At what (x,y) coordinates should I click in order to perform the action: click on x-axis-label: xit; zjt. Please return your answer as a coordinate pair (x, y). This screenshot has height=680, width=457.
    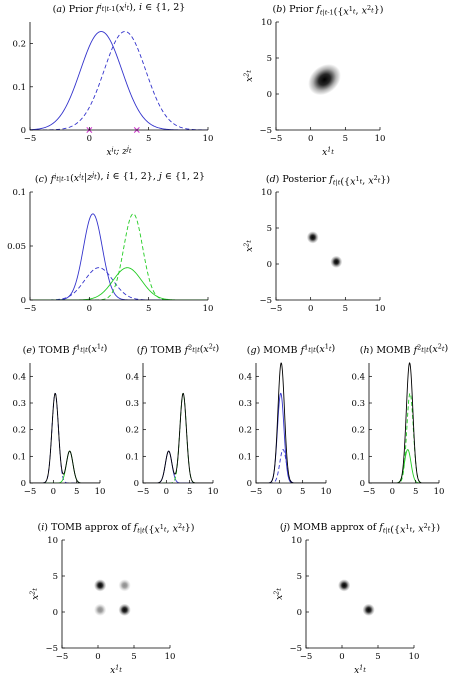
    Looking at the image, I should click on (118, 152).